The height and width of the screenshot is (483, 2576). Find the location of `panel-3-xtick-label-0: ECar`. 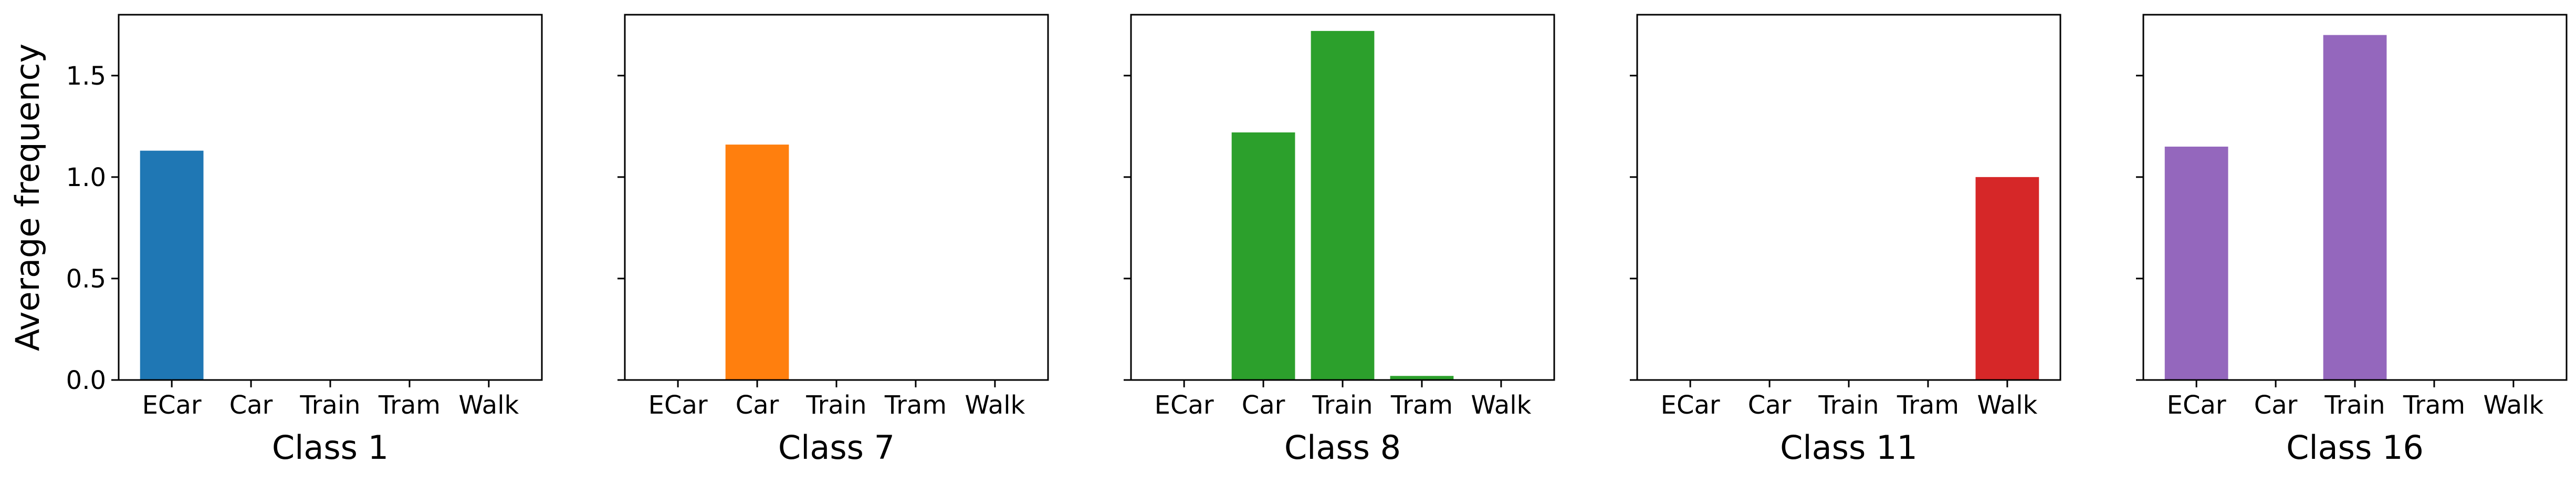

panel-3-xtick-label-0: ECar is located at coordinates (1184, 405).